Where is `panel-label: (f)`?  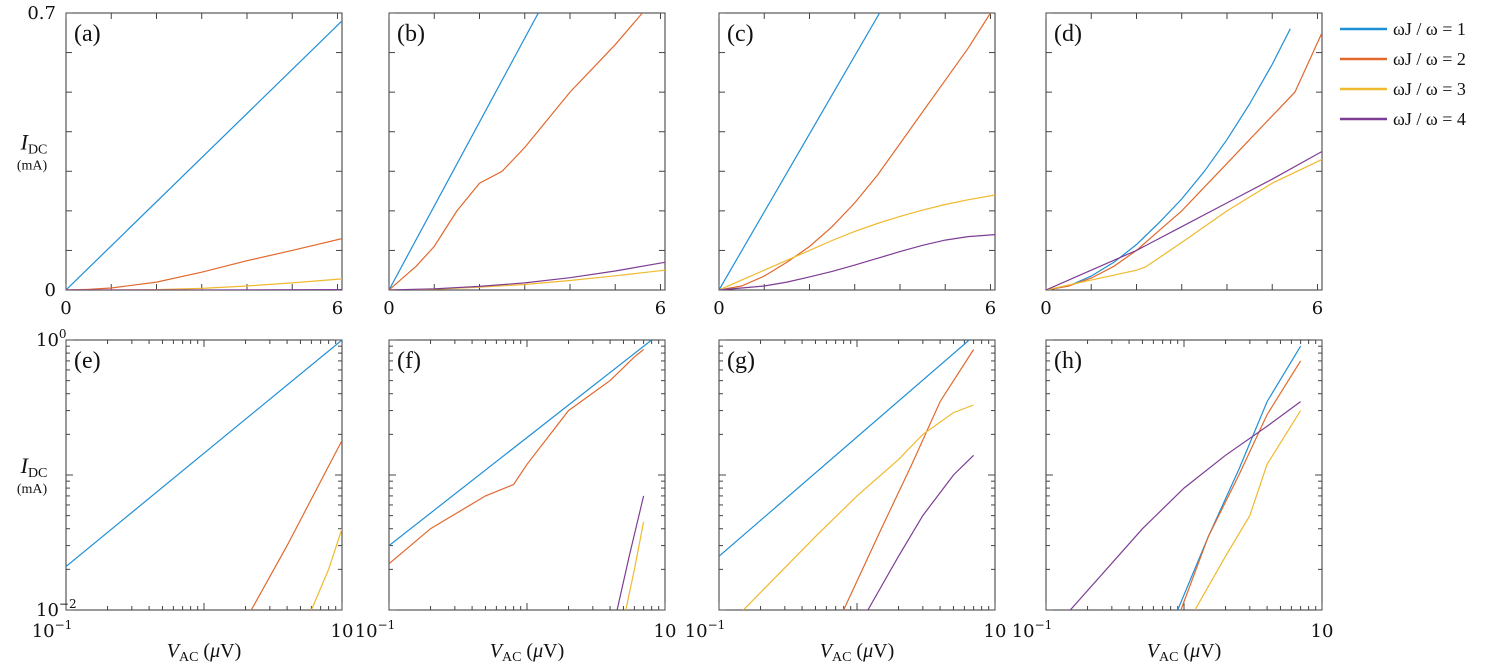
panel-label: (f) is located at coordinates (409, 361).